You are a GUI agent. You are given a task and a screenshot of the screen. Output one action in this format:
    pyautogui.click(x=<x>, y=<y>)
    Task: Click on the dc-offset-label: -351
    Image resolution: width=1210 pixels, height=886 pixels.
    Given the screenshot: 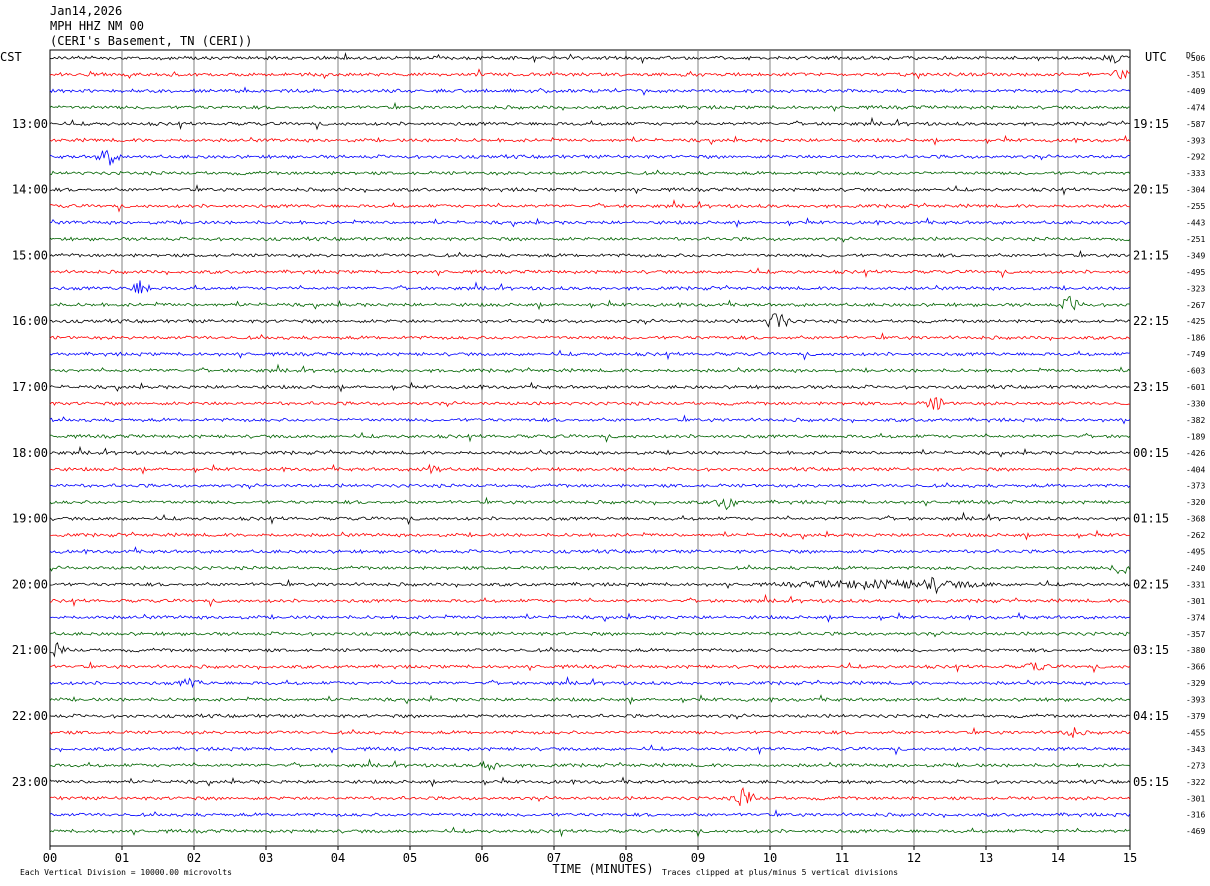 What is the action you would take?
    pyautogui.click(x=1195, y=74)
    